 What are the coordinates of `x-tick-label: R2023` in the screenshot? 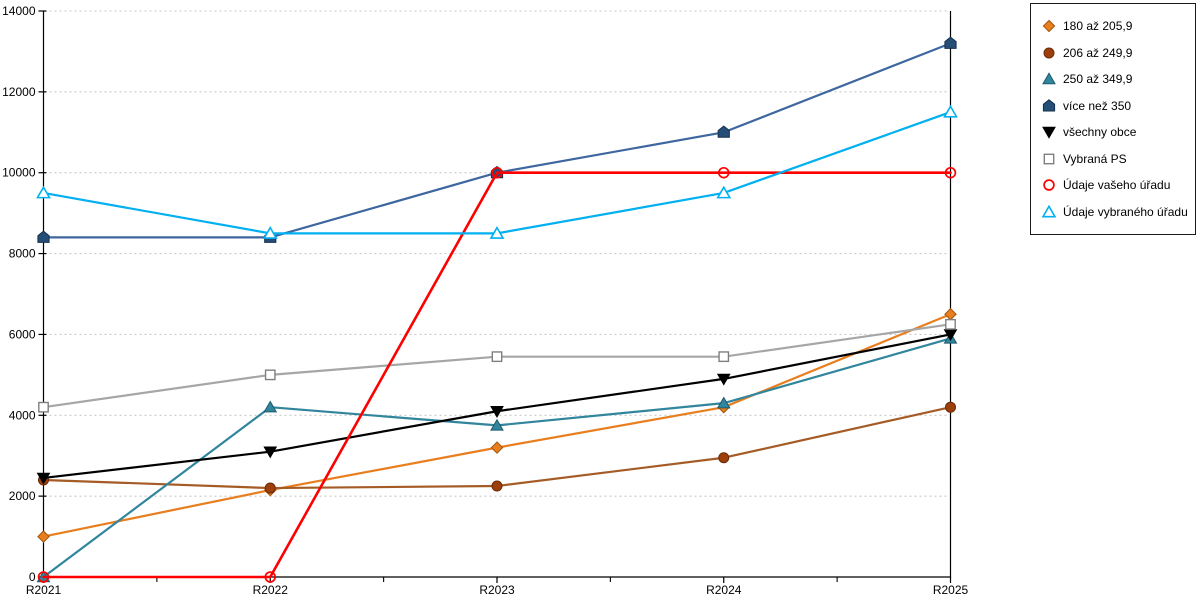 It's located at (497, 590).